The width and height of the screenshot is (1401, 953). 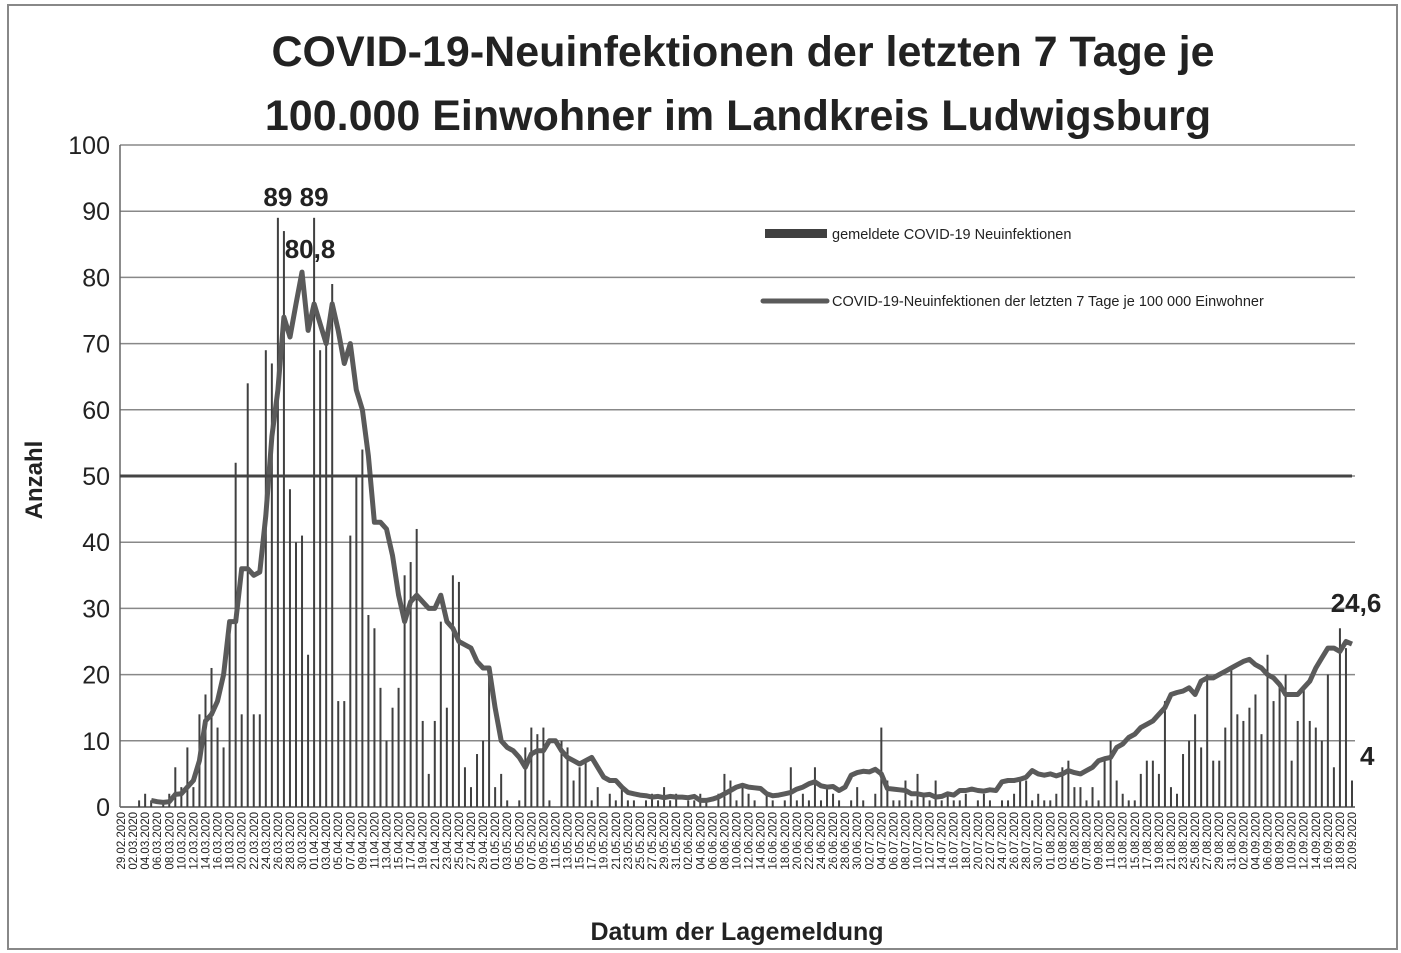 What do you see at coordinates (508, 841) in the screenshot?
I see `x-tick-label: 03.05.2020` at bounding box center [508, 841].